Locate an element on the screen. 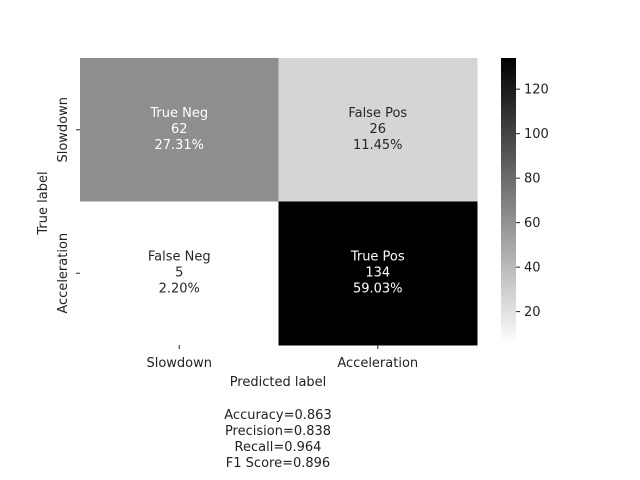 The height and width of the screenshot is (480, 640). colorbar-ticks: 20 40 60 80 100 120 is located at coordinates (532, 201).